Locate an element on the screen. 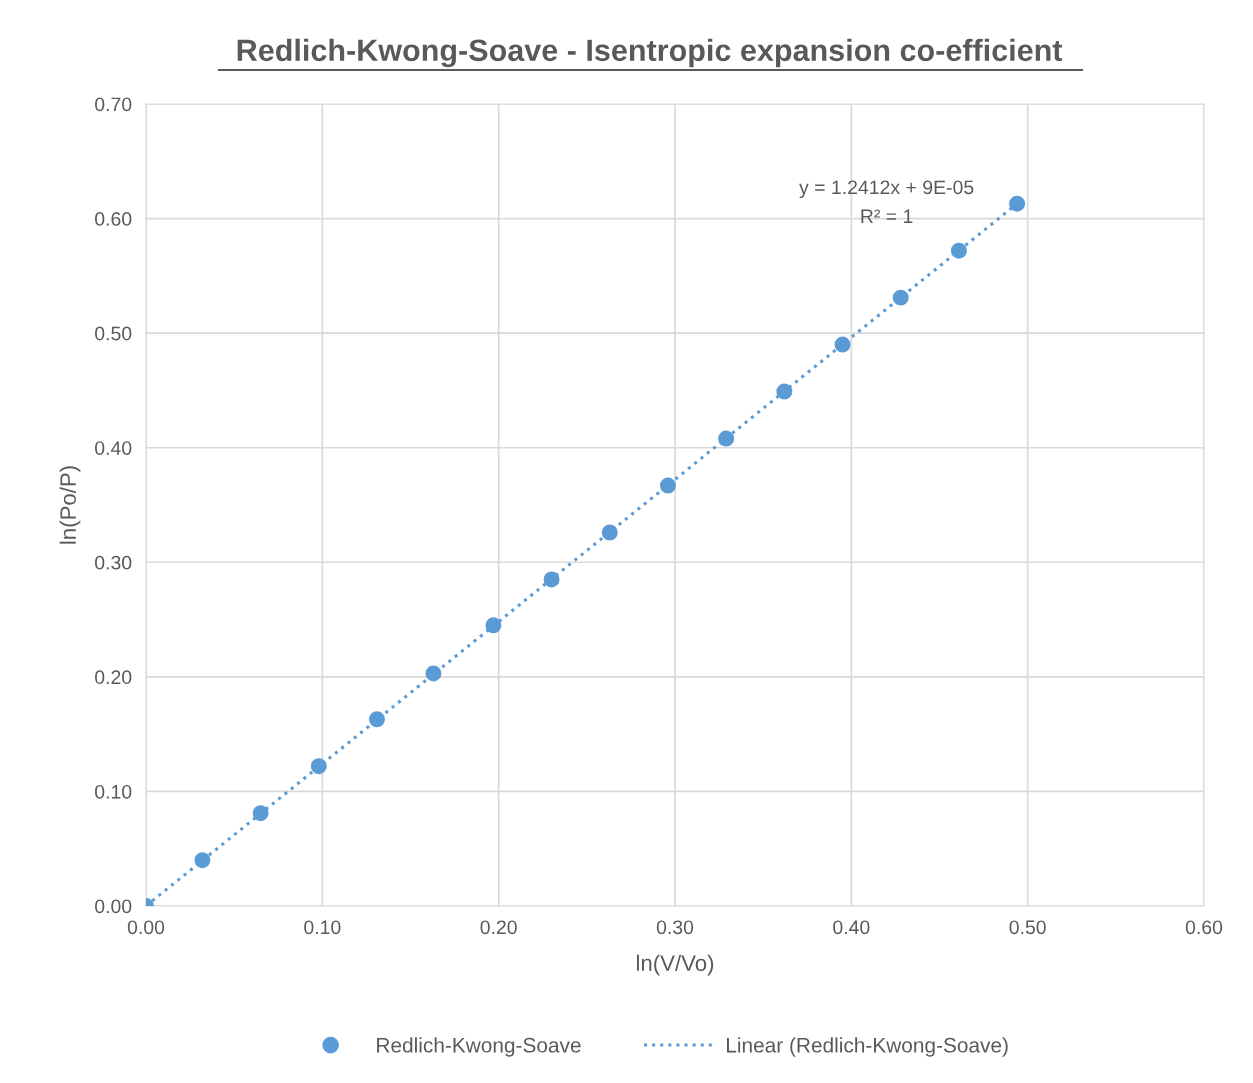  x-axis-title: ln(V/Vo) is located at coordinates (675, 965).